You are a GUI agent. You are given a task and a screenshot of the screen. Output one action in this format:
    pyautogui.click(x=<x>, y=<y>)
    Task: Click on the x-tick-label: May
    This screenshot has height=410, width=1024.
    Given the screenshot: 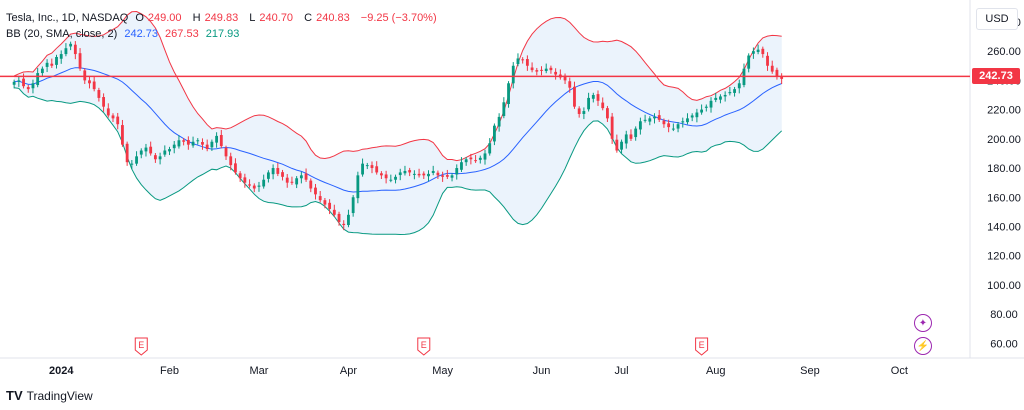 What is the action you would take?
    pyautogui.click(x=442, y=371)
    